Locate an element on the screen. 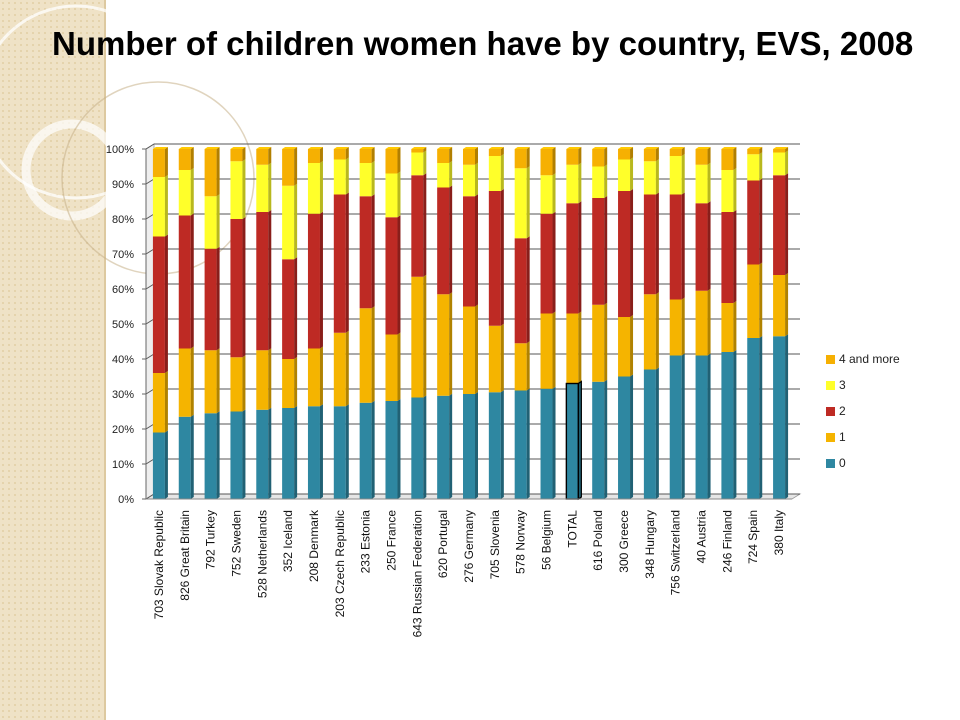 This screenshot has width=960, height=720. x-tick-label: 703 Slovak Republic is located at coordinates (159, 564).